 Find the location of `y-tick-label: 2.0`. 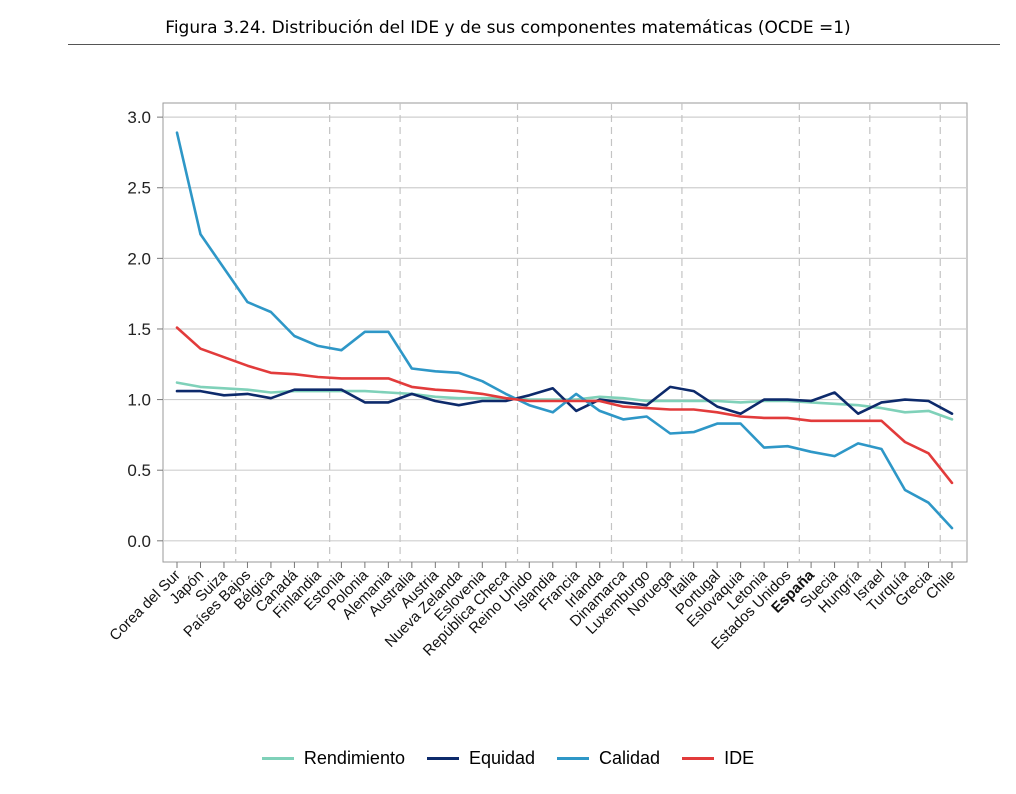

y-tick-label: 2.0 is located at coordinates (139, 258).